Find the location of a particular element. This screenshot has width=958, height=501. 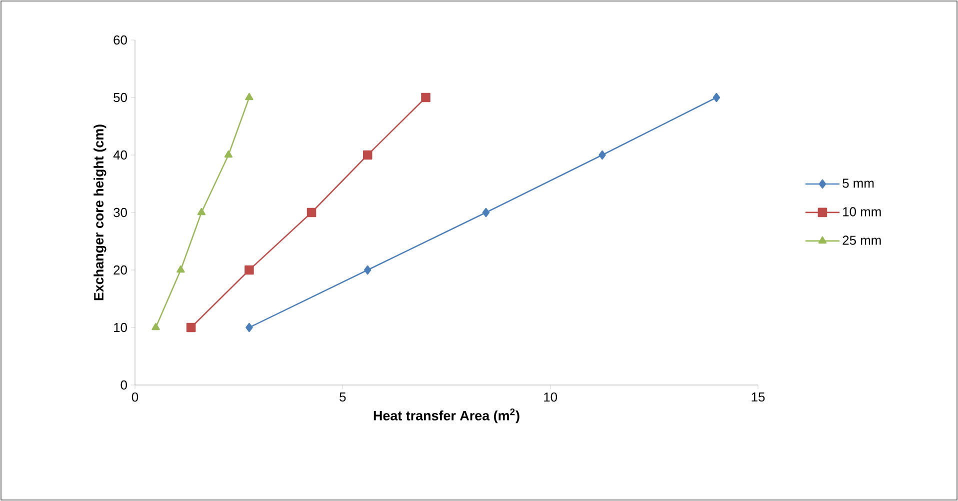

y-tick-label: 60 is located at coordinates (120, 40).